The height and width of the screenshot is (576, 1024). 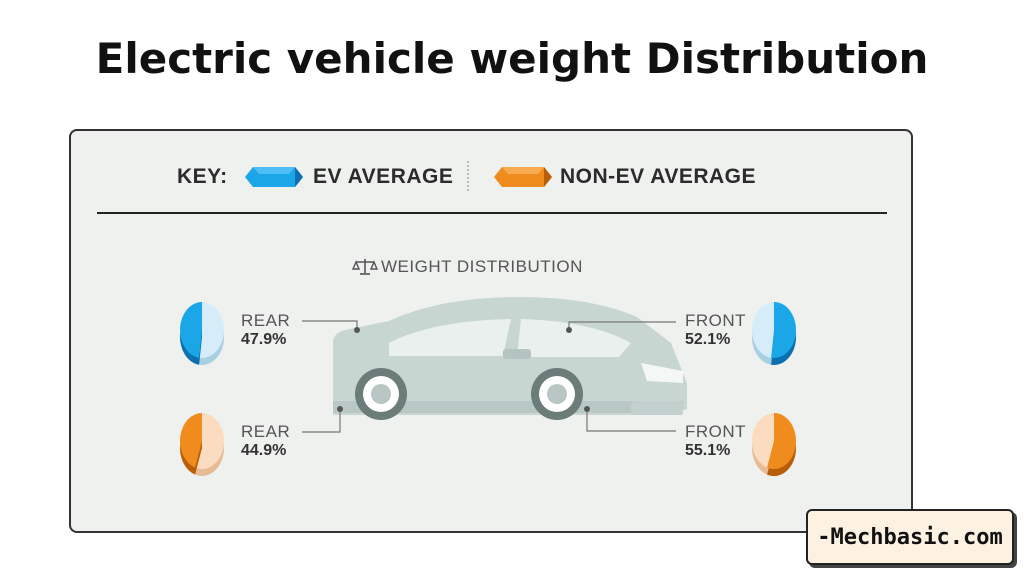 I want to click on watermark: -Mechbasic.com, so click(x=910, y=537).